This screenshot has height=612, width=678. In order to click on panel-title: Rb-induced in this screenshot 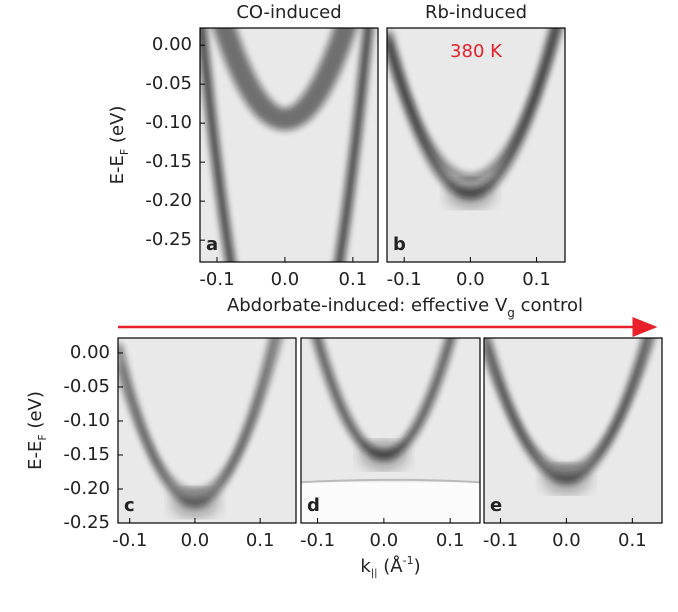, I will do `click(476, 12)`.